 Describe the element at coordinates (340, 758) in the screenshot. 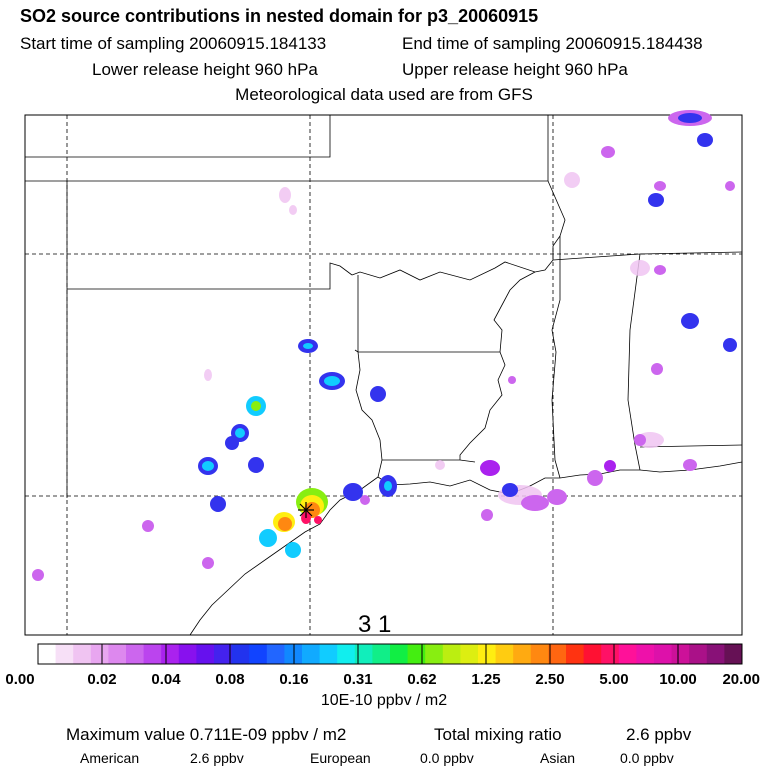

I see `european-label: European` at that location.